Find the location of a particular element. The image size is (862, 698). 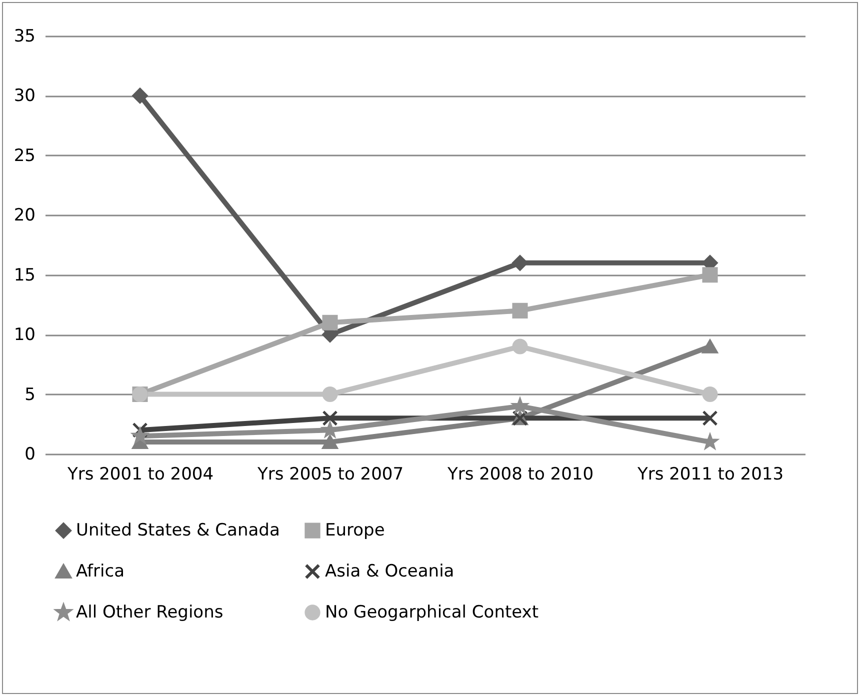

x-tick-label: Yrs 2008 to 2010 is located at coordinates (520, 474).